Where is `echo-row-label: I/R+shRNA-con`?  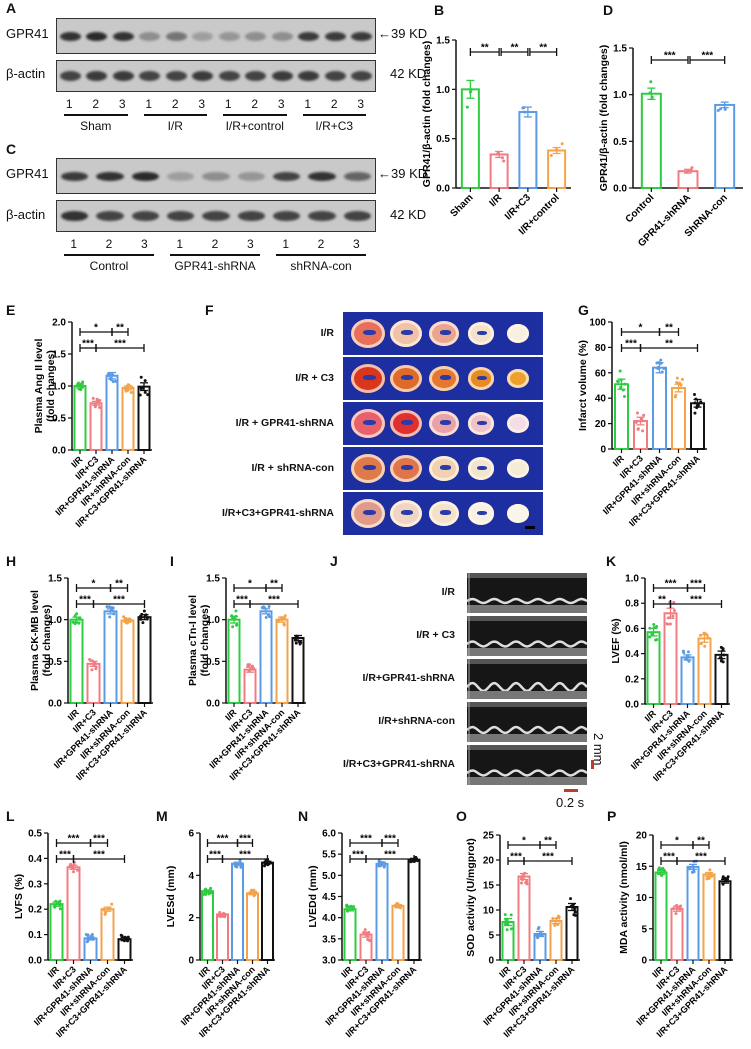
echo-row-label: I/R+shRNA-con is located at coordinates (416, 721).